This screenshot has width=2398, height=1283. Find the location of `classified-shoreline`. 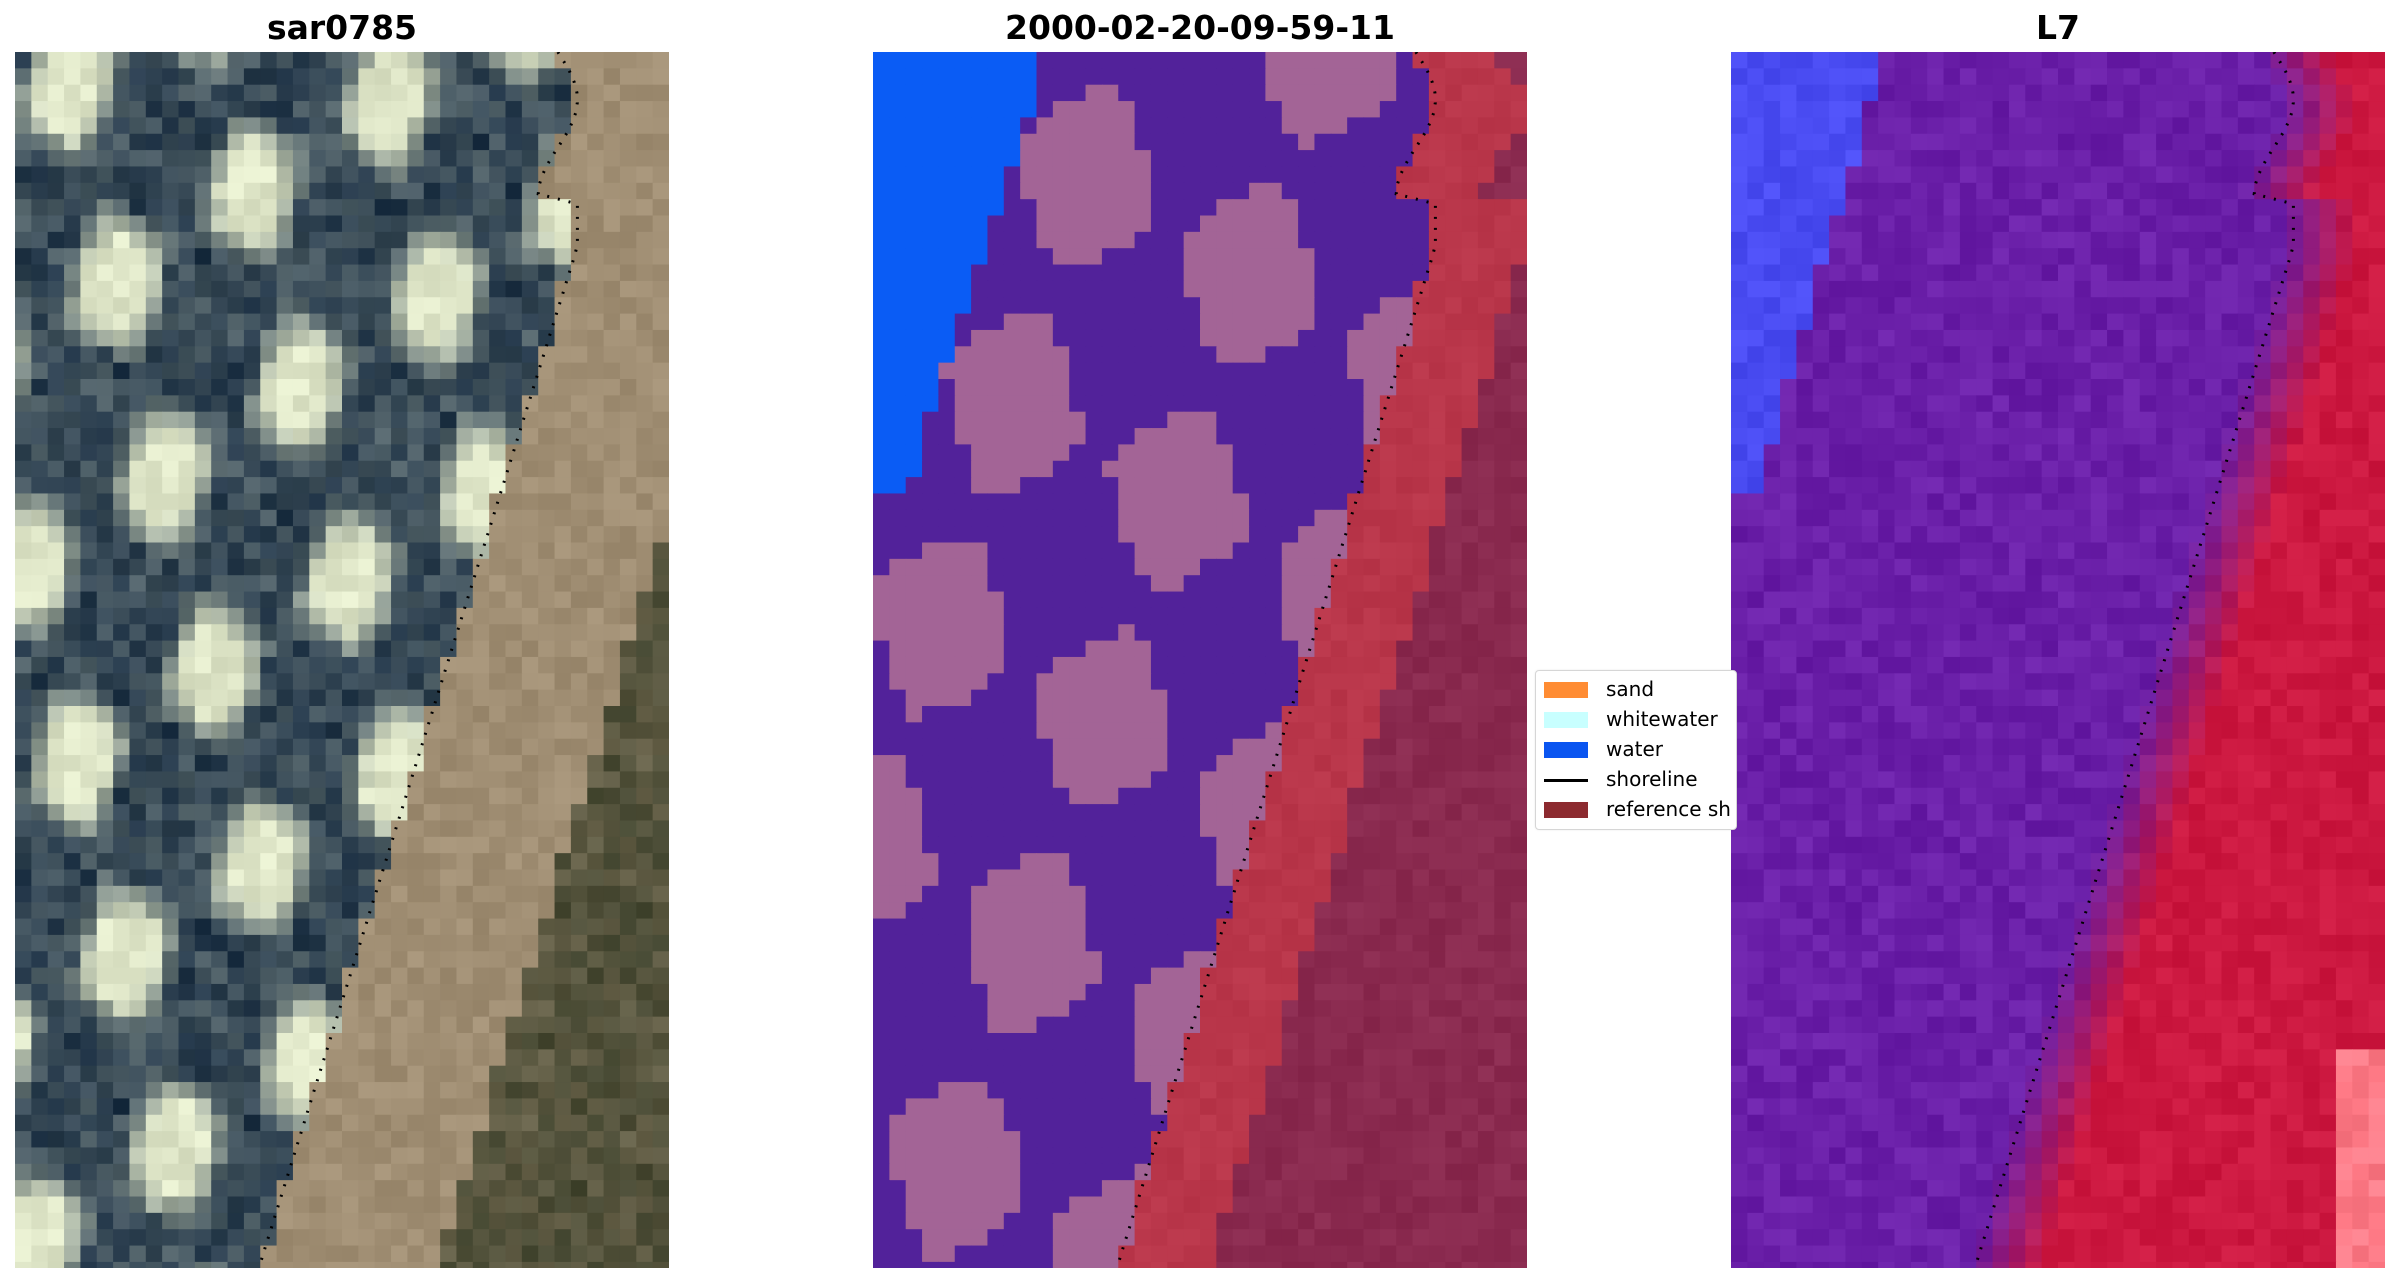

classified-shoreline is located at coordinates (1276, 660).